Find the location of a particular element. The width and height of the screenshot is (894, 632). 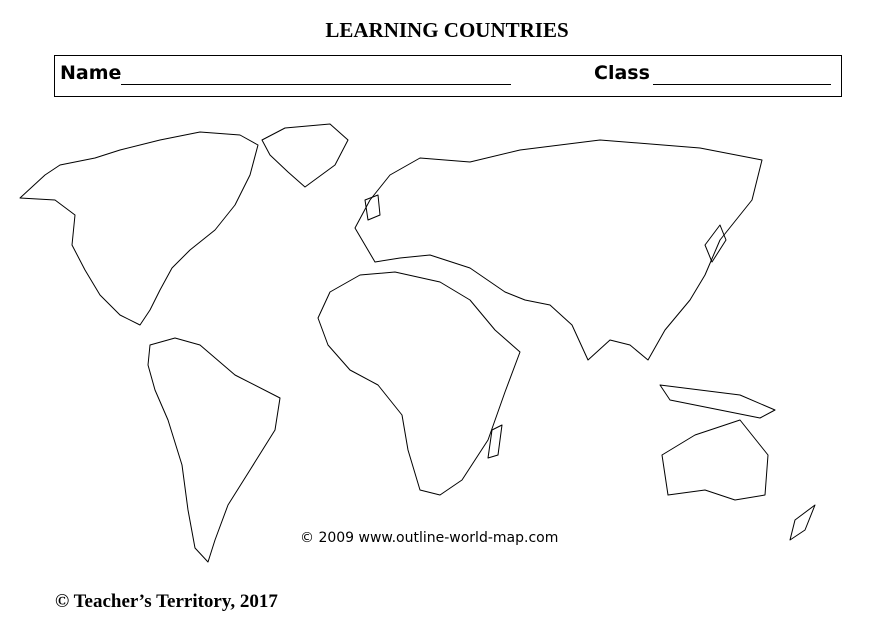

name-line is located at coordinates (316, 84).